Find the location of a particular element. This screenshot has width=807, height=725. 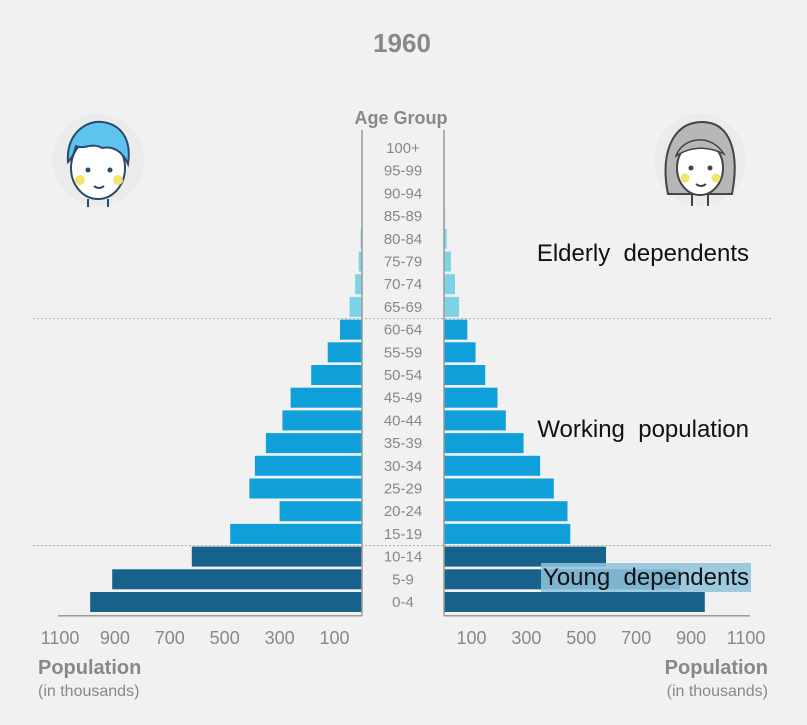

age-label-30-34: 30-34 is located at coordinates (403, 466).